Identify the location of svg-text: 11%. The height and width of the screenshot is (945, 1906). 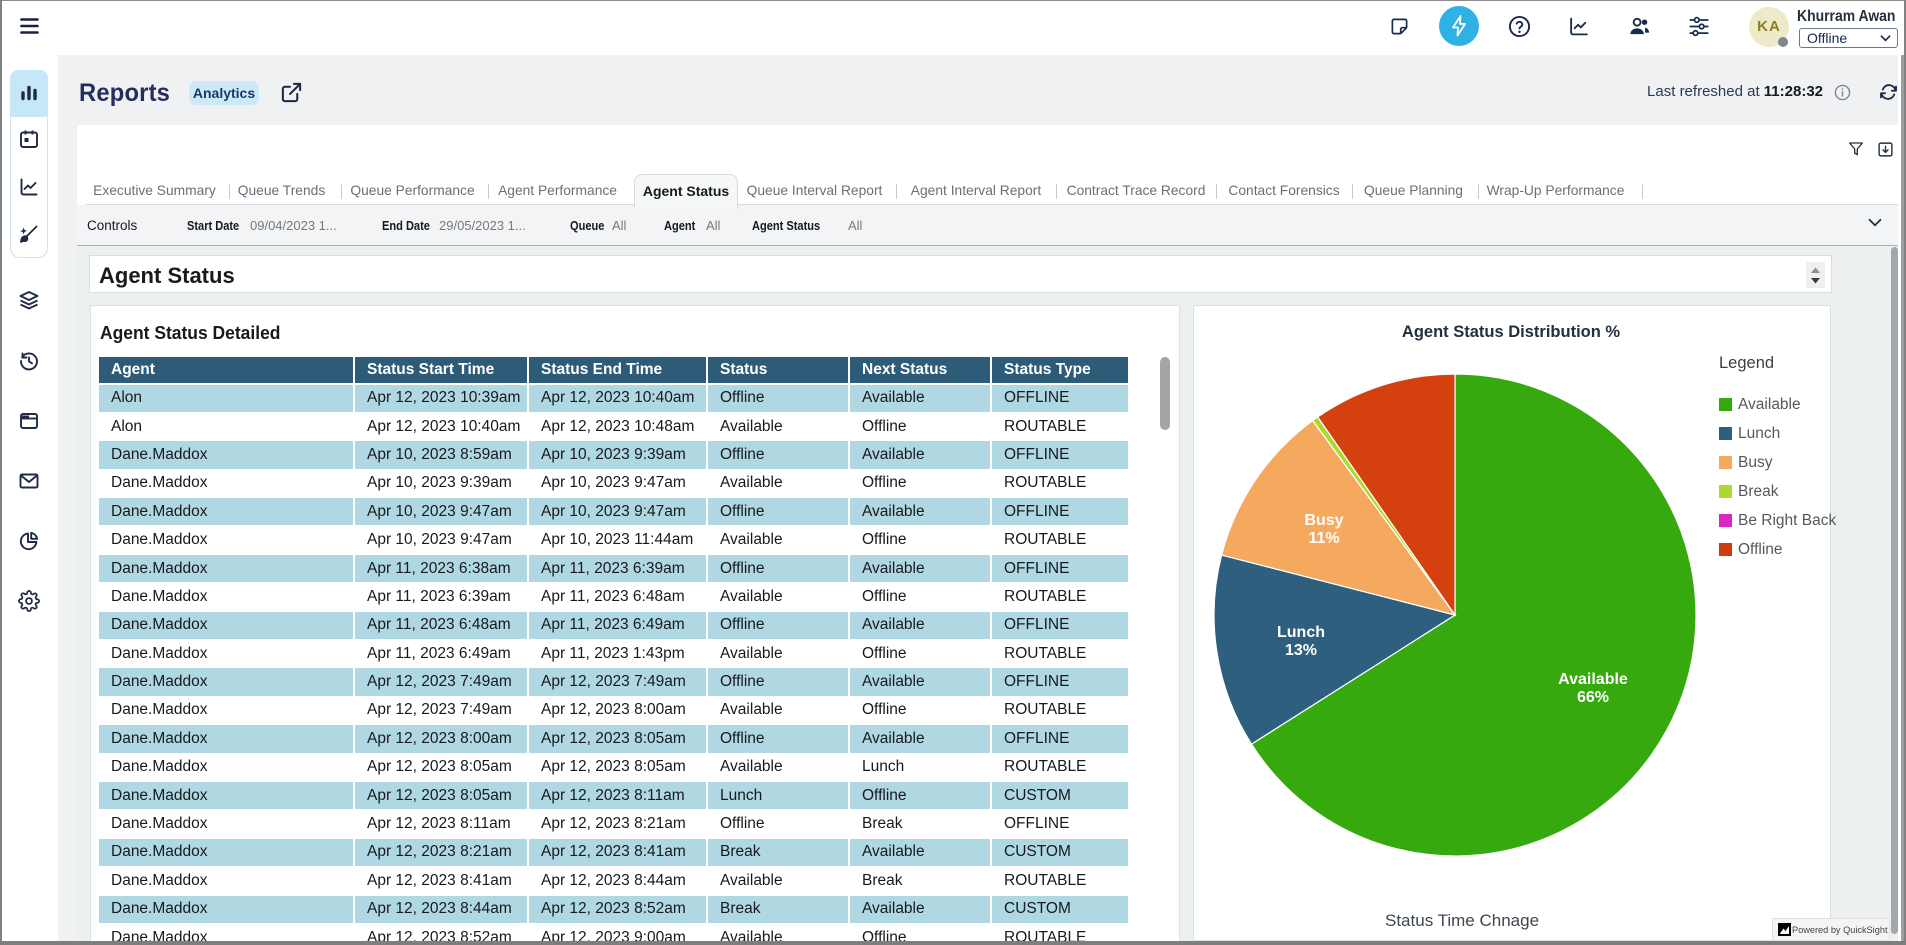
(1323, 538).